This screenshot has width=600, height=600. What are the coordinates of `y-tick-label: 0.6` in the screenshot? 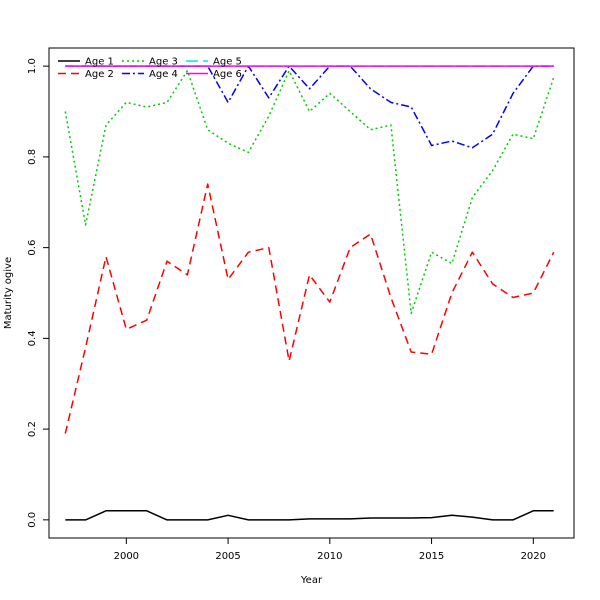 It's located at (32, 248).